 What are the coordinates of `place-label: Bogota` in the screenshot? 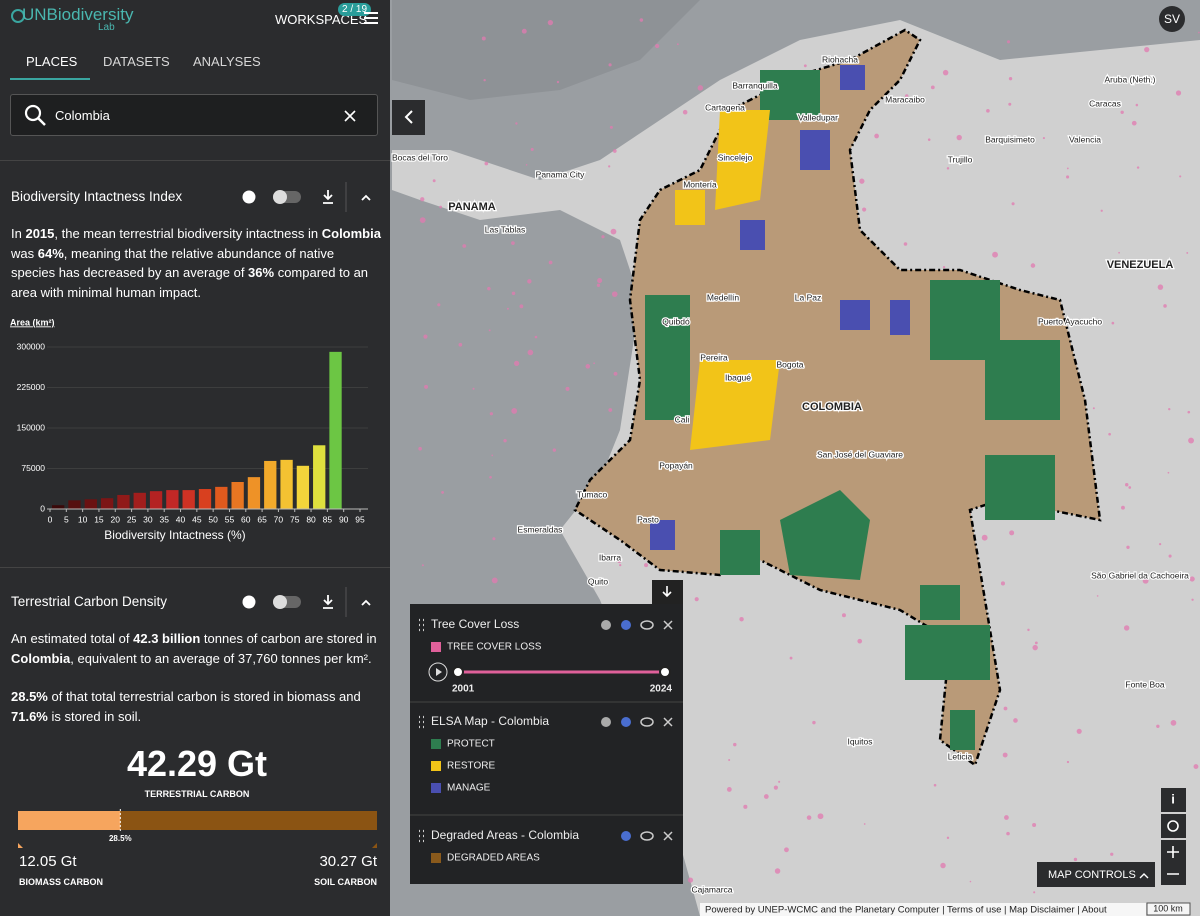 It's located at (790, 364).